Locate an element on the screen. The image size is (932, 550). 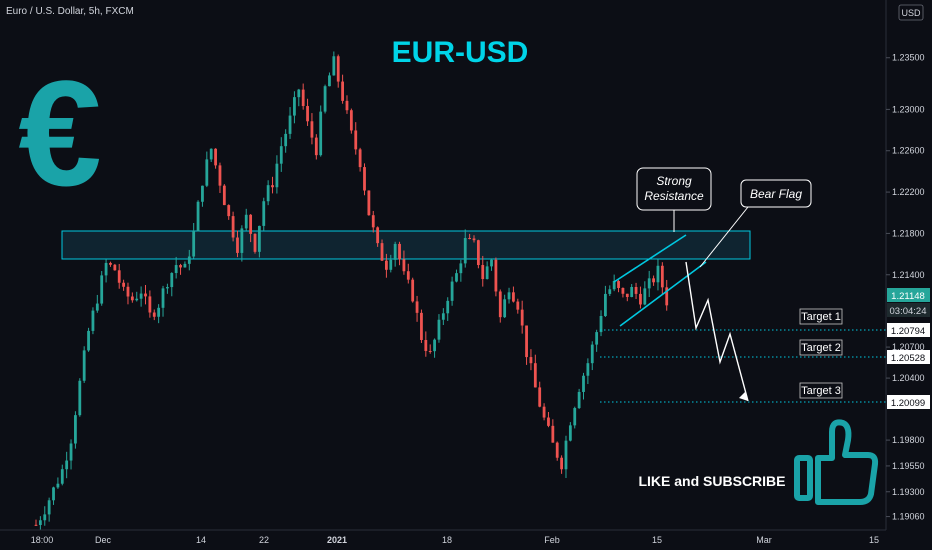
countdown-label: 03:04:24 is located at coordinates (908, 311).